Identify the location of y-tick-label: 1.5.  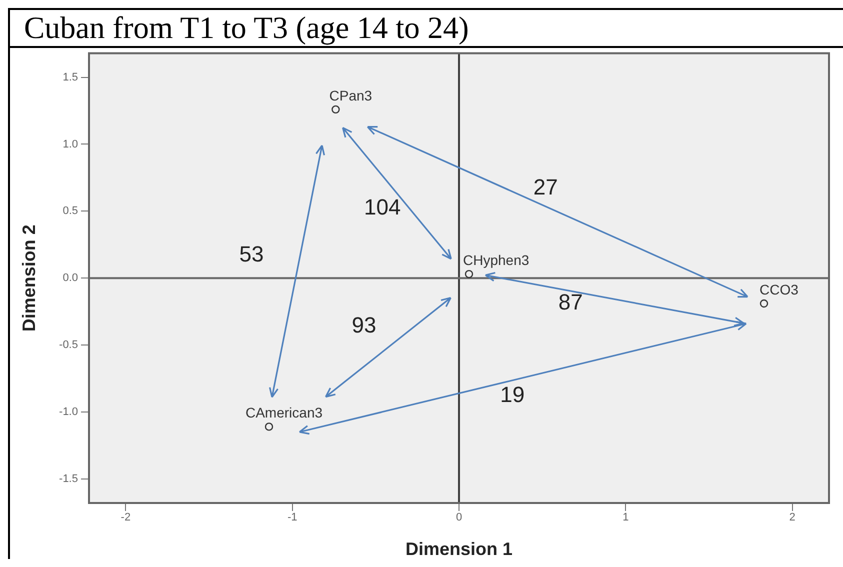
(70, 77).